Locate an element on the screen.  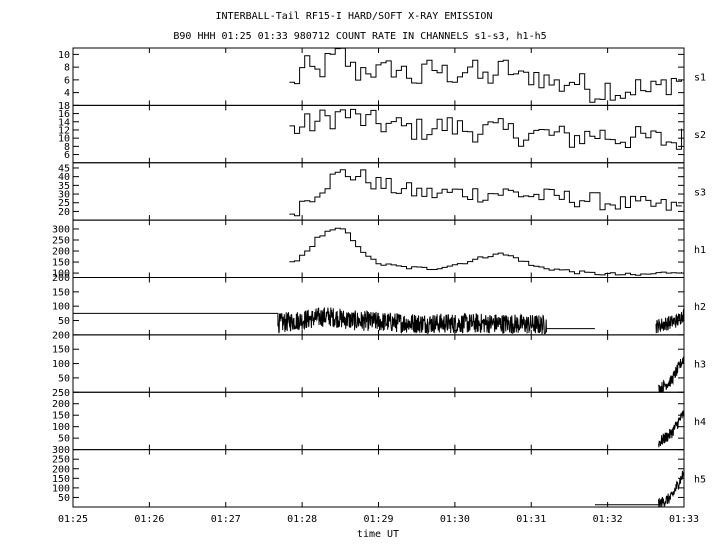
y-tick-label: 40 is located at coordinates (64, 177).